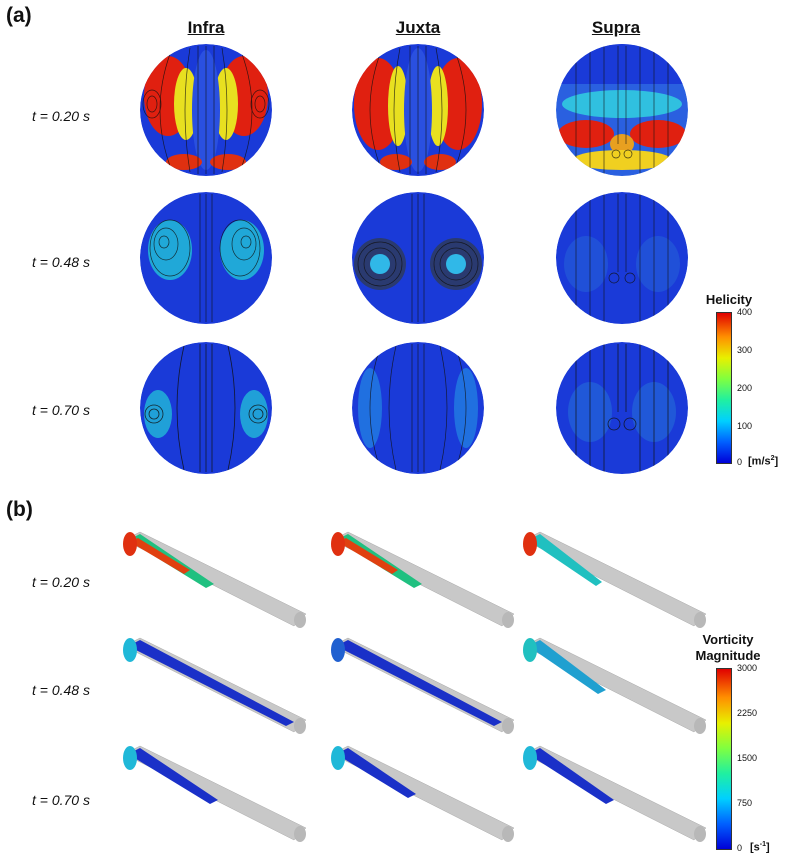  What do you see at coordinates (615, 685) in the screenshot?
I see `vorticity-tube-supra-t048` at bounding box center [615, 685].